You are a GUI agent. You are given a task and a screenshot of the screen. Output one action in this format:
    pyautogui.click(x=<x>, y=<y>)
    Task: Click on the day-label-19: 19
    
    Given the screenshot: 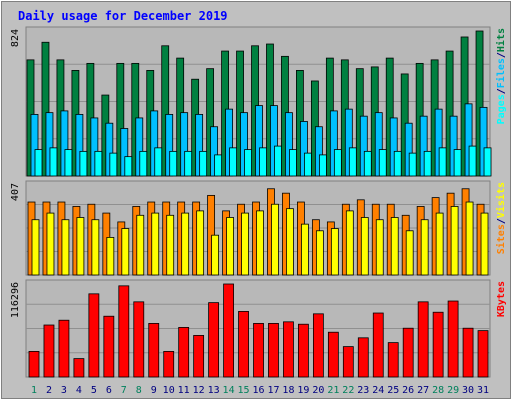 What is the action you would take?
    pyautogui.click(x=303, y=390)
    